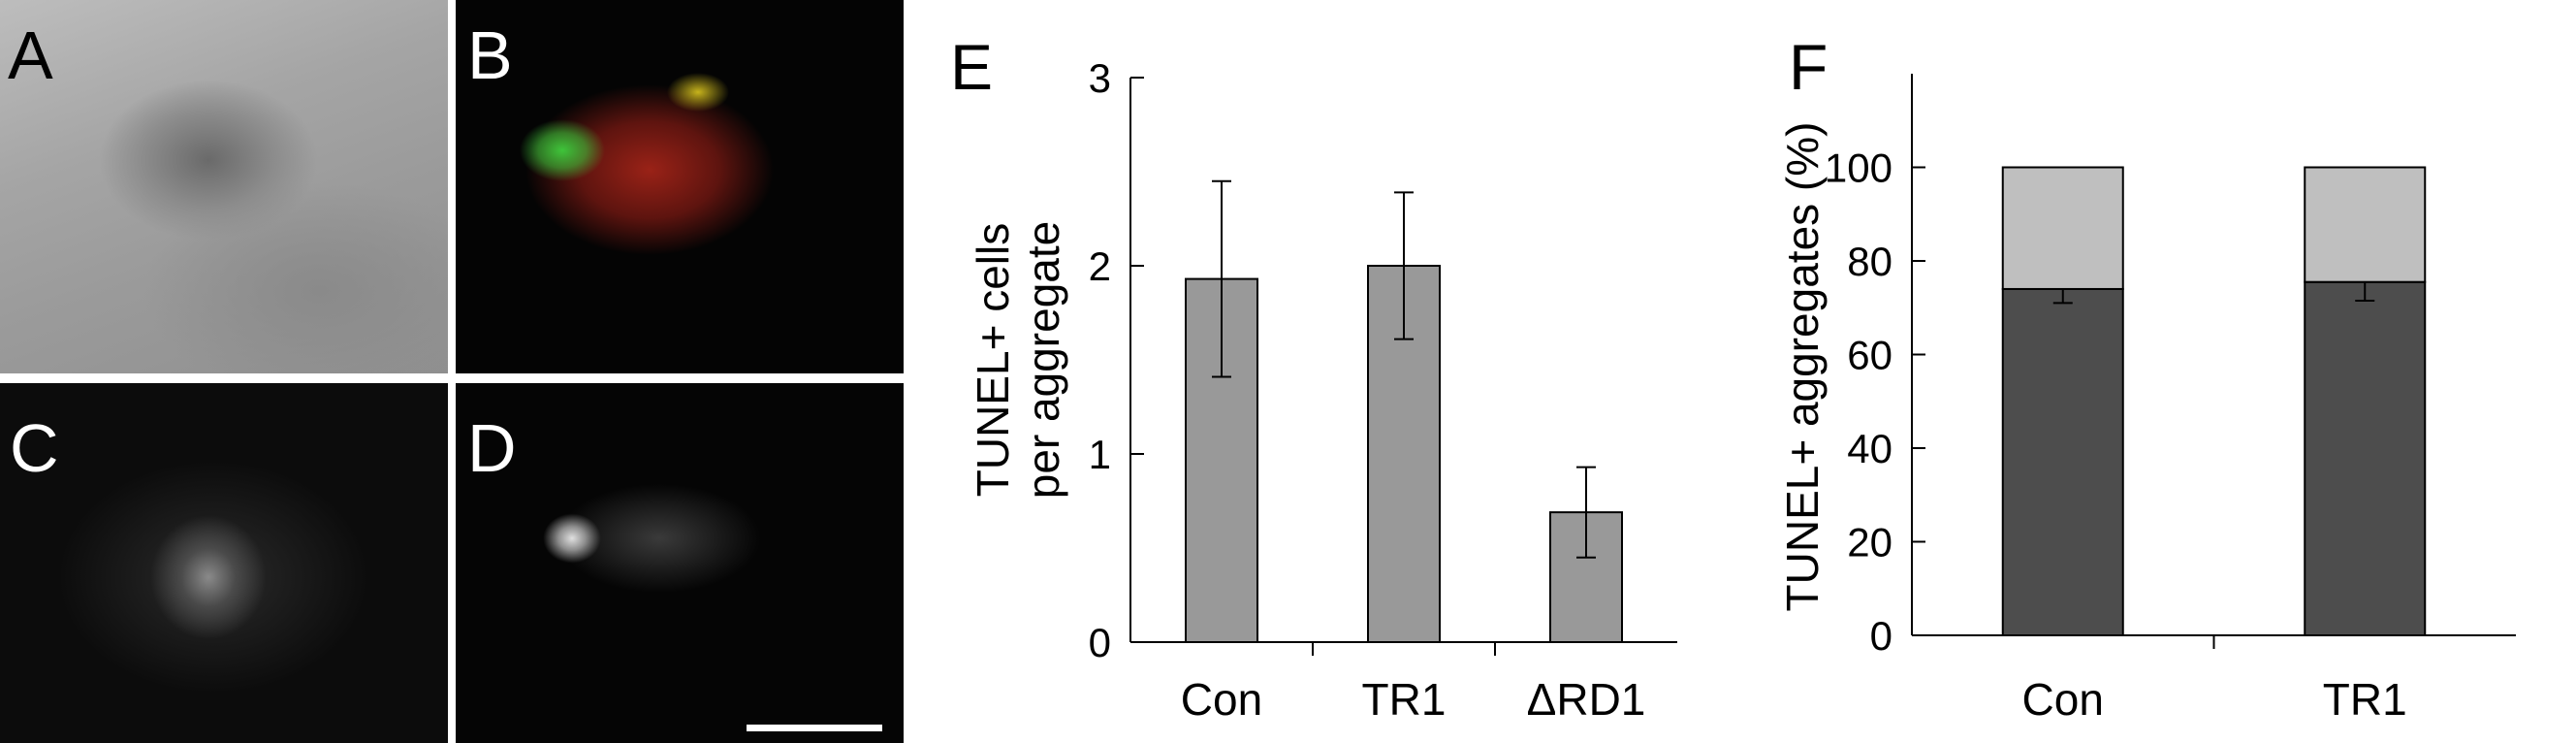  I want to click on y-tick-label: 100, so click(1858, 168).